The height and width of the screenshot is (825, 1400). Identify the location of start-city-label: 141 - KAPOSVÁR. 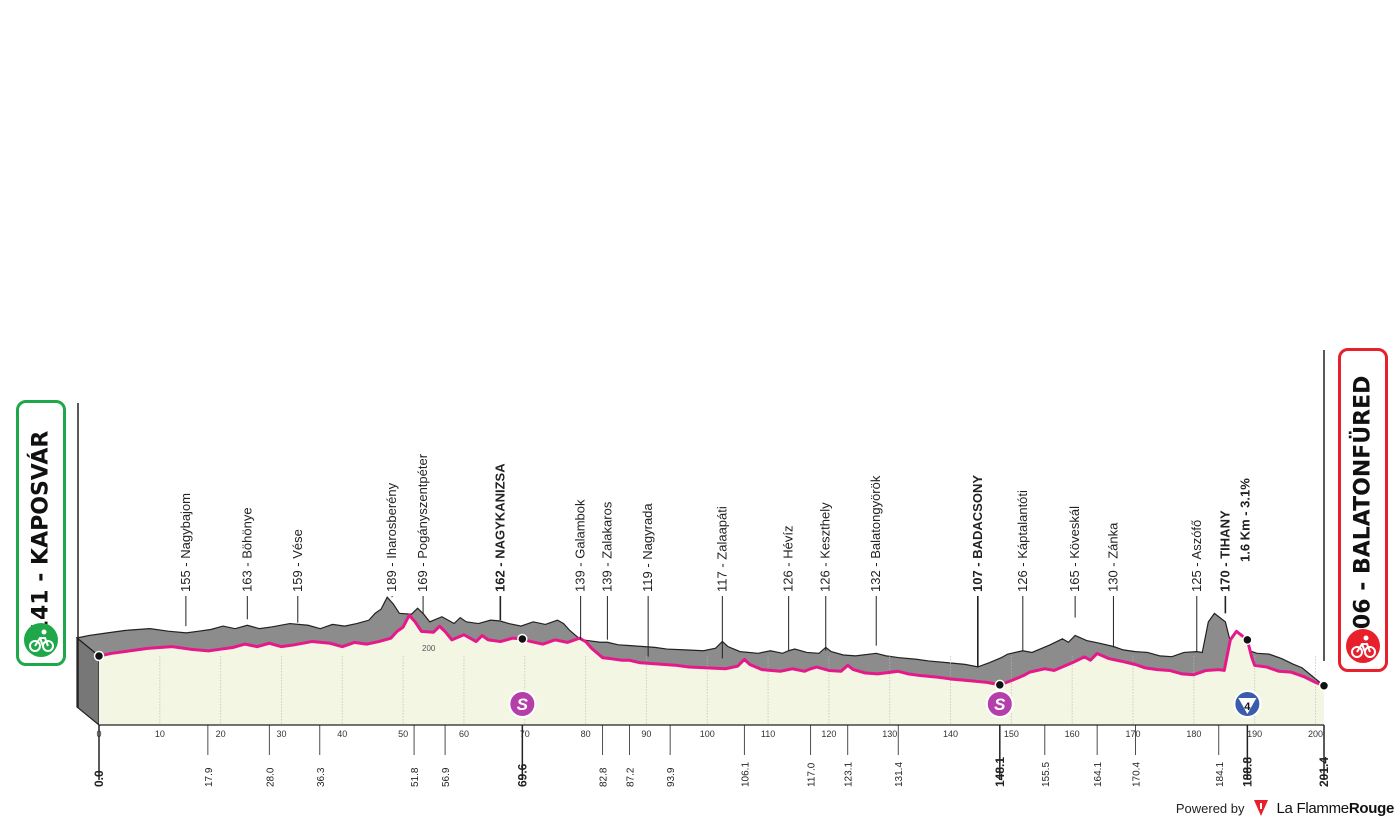
(41, 533).